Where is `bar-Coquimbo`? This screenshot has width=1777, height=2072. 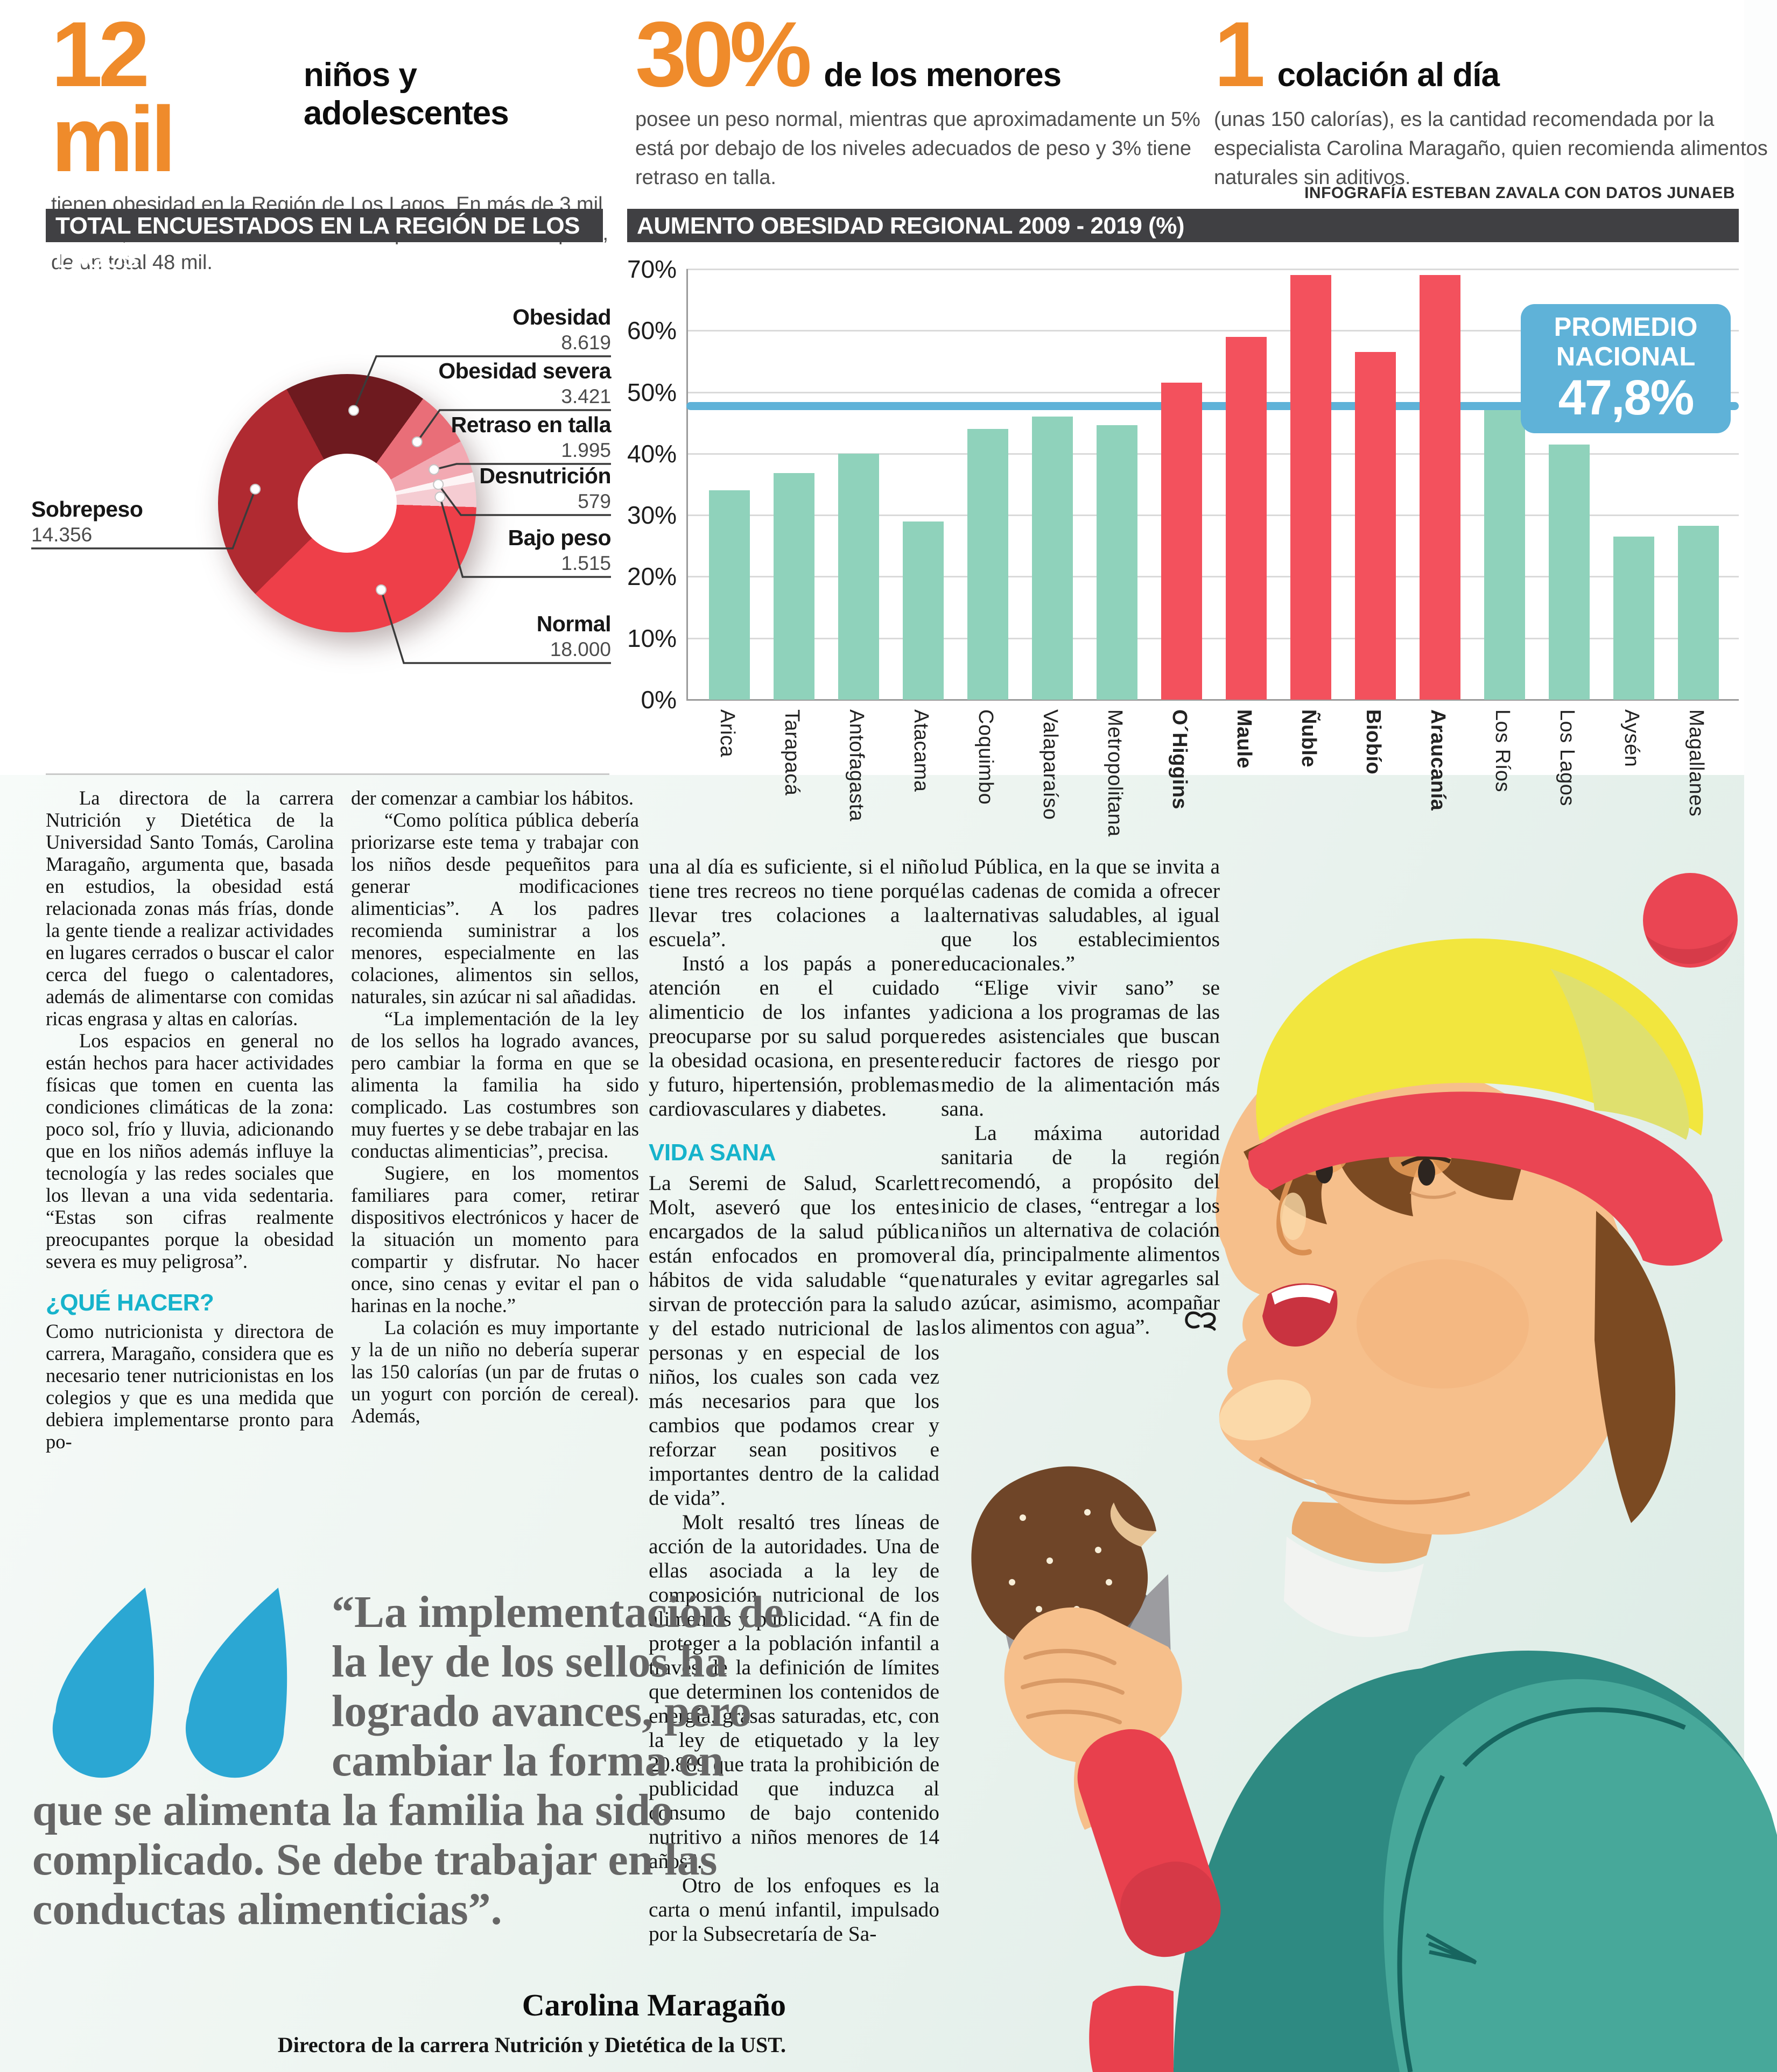
bar-Coquimbo is located at coordinates (988, 565).